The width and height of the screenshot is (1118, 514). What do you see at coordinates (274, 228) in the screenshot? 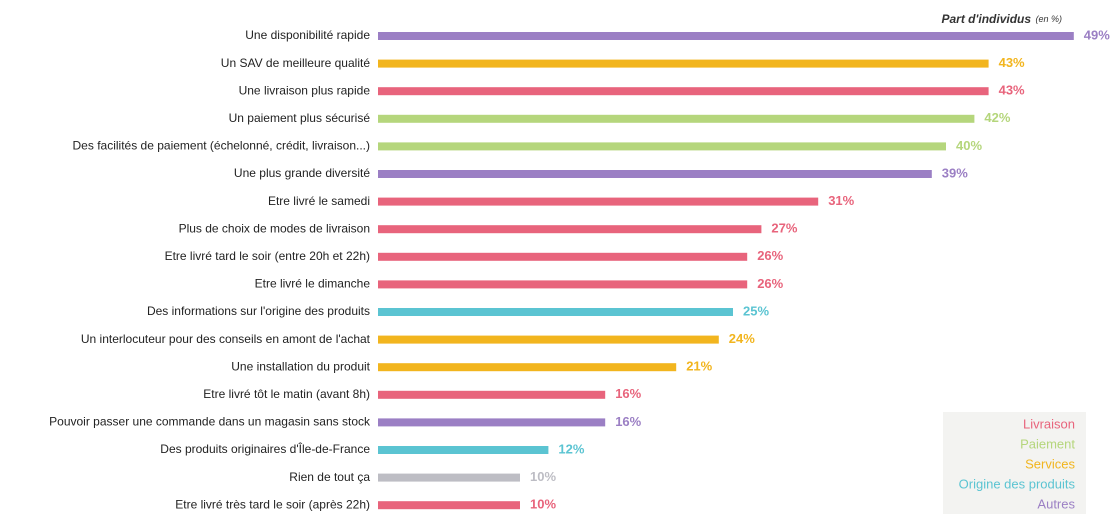
I see `category-label: Plus de choix de modes de livraison` at bounding box center [274, 228].